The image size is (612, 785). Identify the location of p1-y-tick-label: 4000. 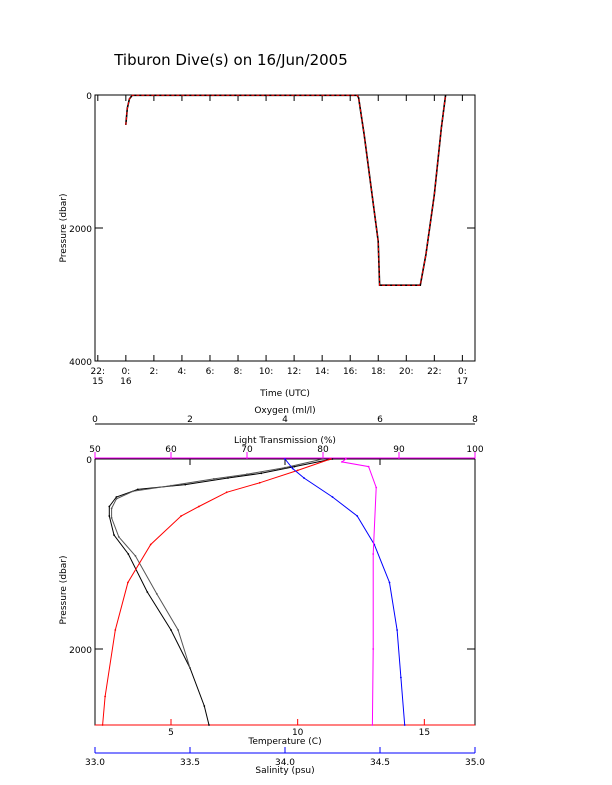
(80, 363).